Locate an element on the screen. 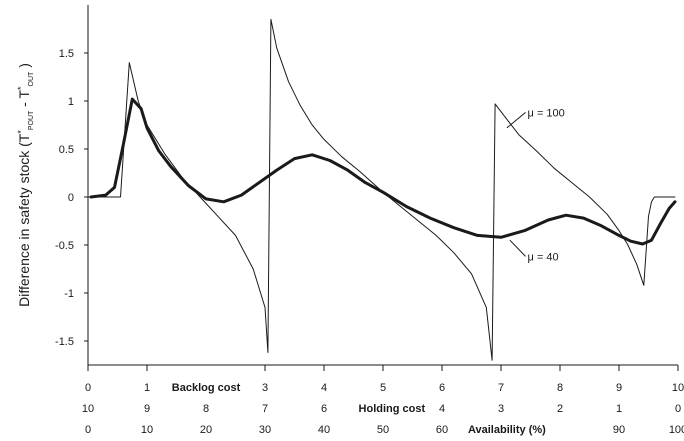 The width and height of the screenshot is (684, 441). x-tick-label: 100 is located at coordinates (676, 430).